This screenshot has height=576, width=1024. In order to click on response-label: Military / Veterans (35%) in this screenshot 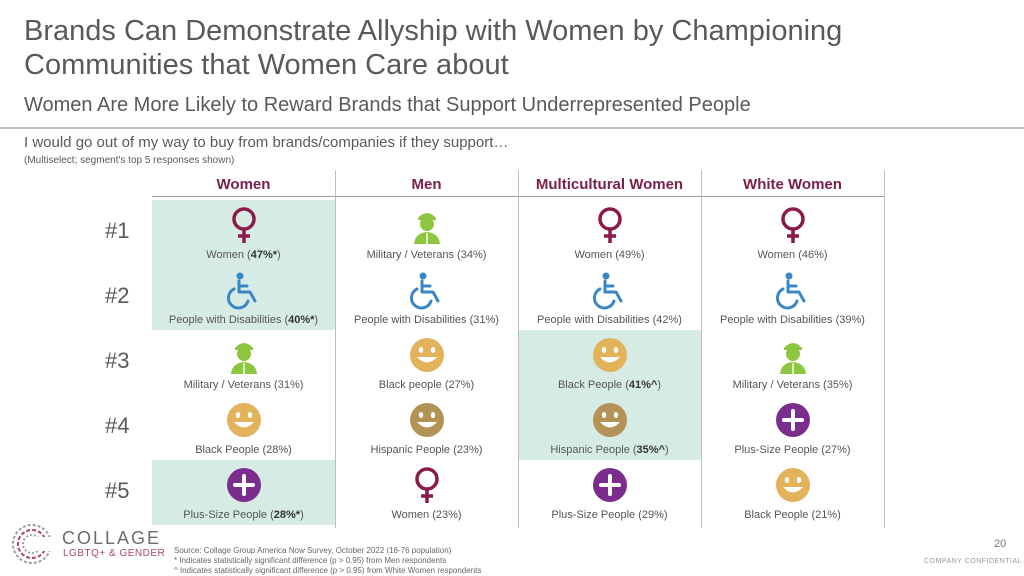, I will do `click(792, 385)`.